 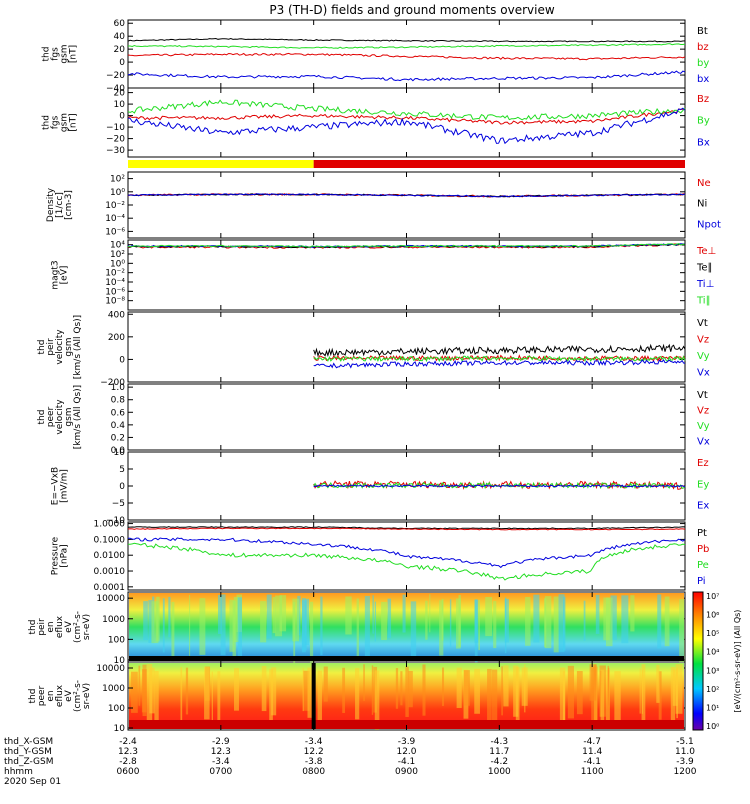 What do you see at coordinates (115, 128) in the screenshot?
I see `y-tick-label: −10` at bounding box center [115, 128].